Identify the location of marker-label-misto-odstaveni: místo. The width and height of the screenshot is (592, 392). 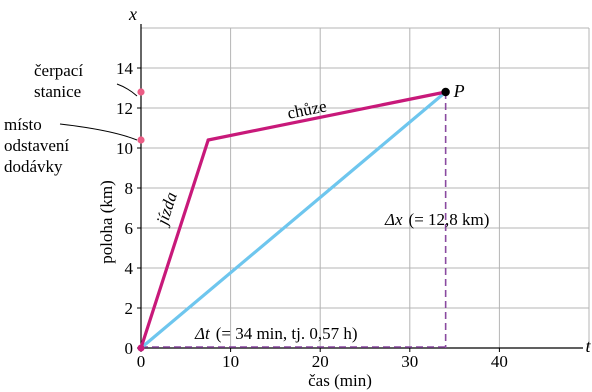
(23, 124).